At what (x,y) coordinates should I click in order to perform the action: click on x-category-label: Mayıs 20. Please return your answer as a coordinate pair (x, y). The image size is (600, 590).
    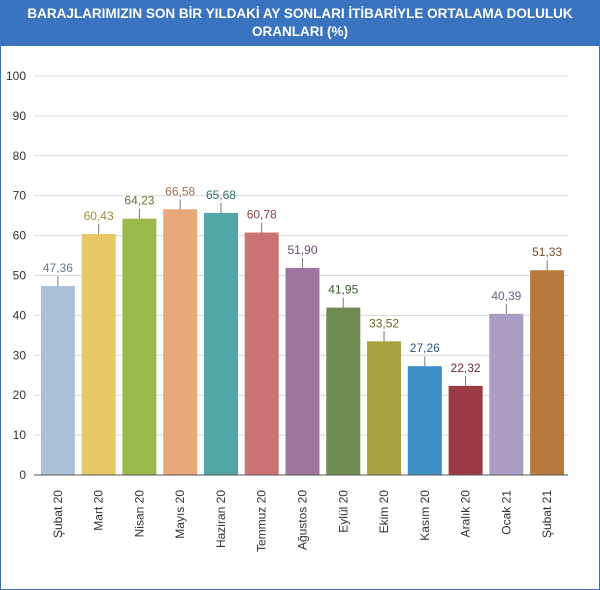
    Looking at the image, I should click on (180, 514).